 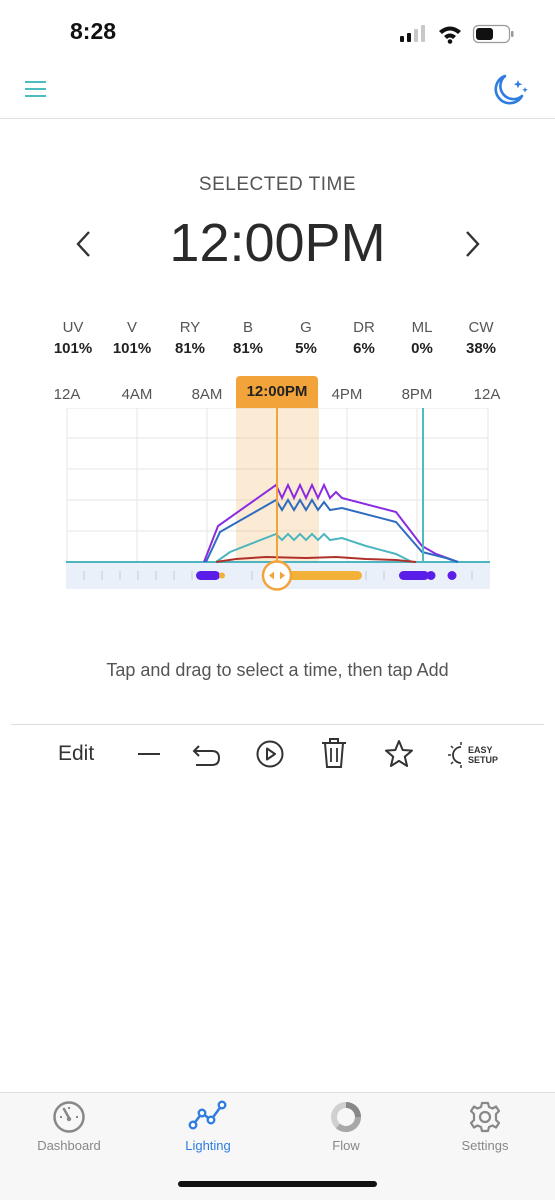 What do you see at coordinates (364, 327) in the screenshot?
I see `channel-name-dr: DR` at bounding box center [364, 327].